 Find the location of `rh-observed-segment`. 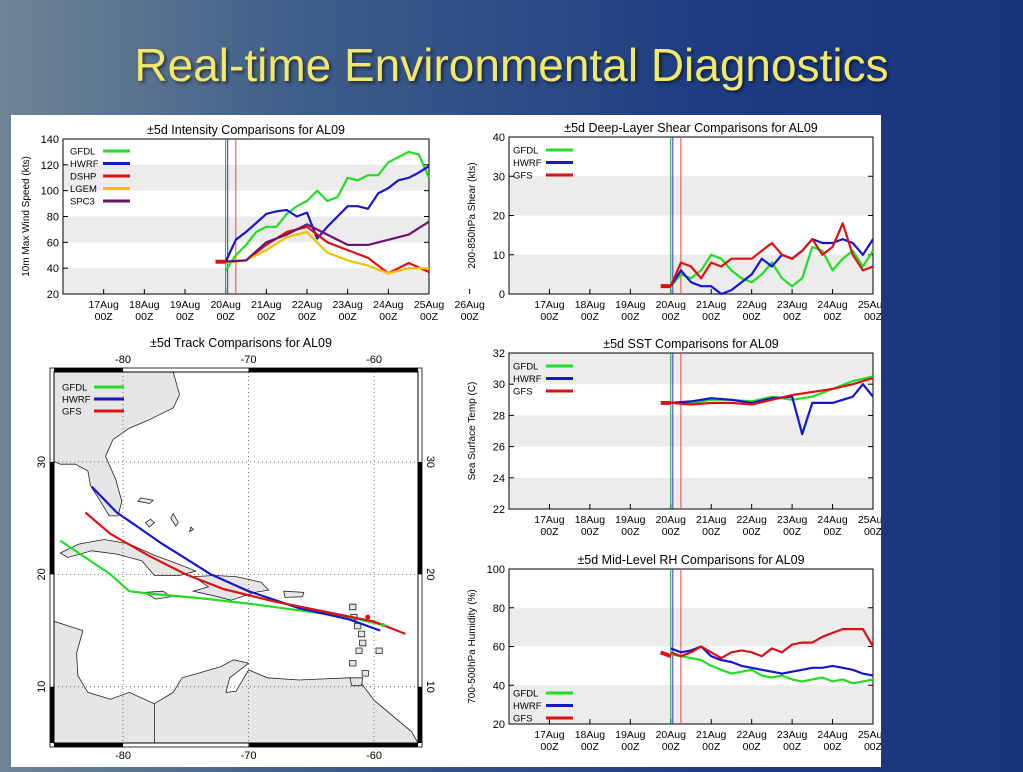

rh-observed-segment is located at coordinates (666, 654).